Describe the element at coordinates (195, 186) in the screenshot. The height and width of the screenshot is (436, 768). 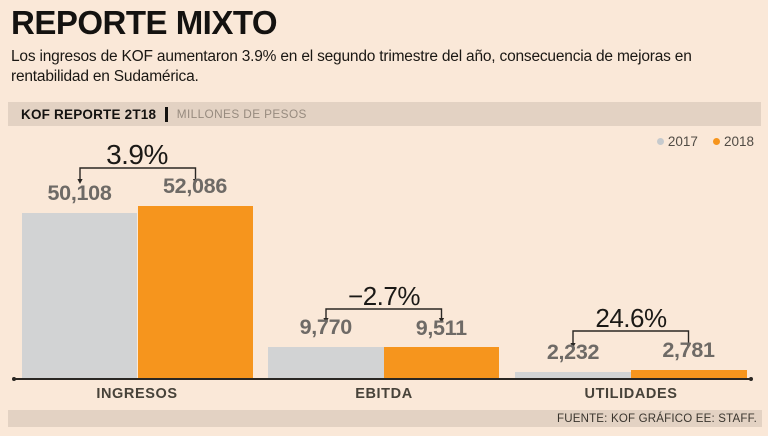
I see `value-2018-ingresos: 52,086` at that location.